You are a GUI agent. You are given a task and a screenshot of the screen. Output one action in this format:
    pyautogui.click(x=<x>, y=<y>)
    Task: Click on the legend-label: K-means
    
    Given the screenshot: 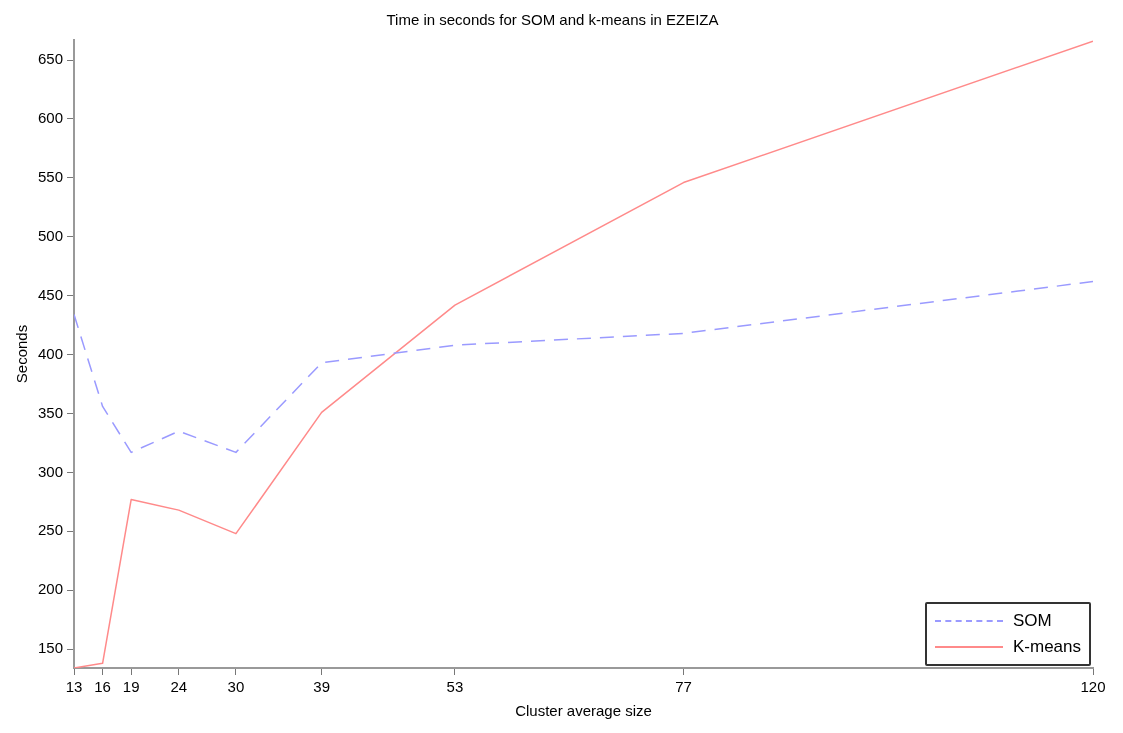 What is the action you would take?
    pyautogui.click(x=1047, y=647)
    